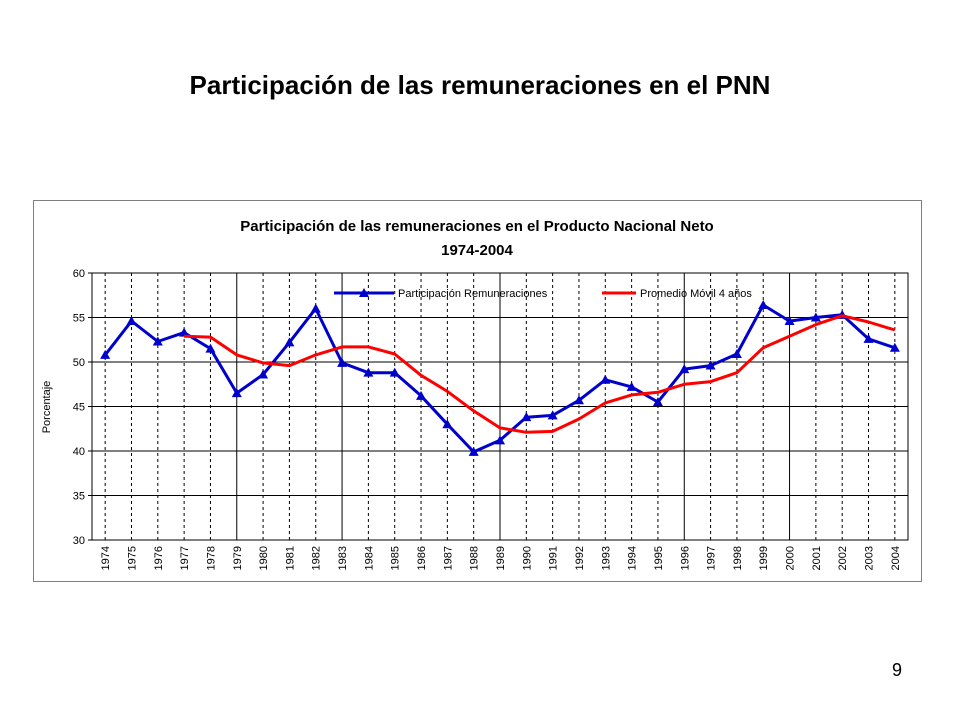  I want to click on x-tick-label: 1991, so click(554, 558).